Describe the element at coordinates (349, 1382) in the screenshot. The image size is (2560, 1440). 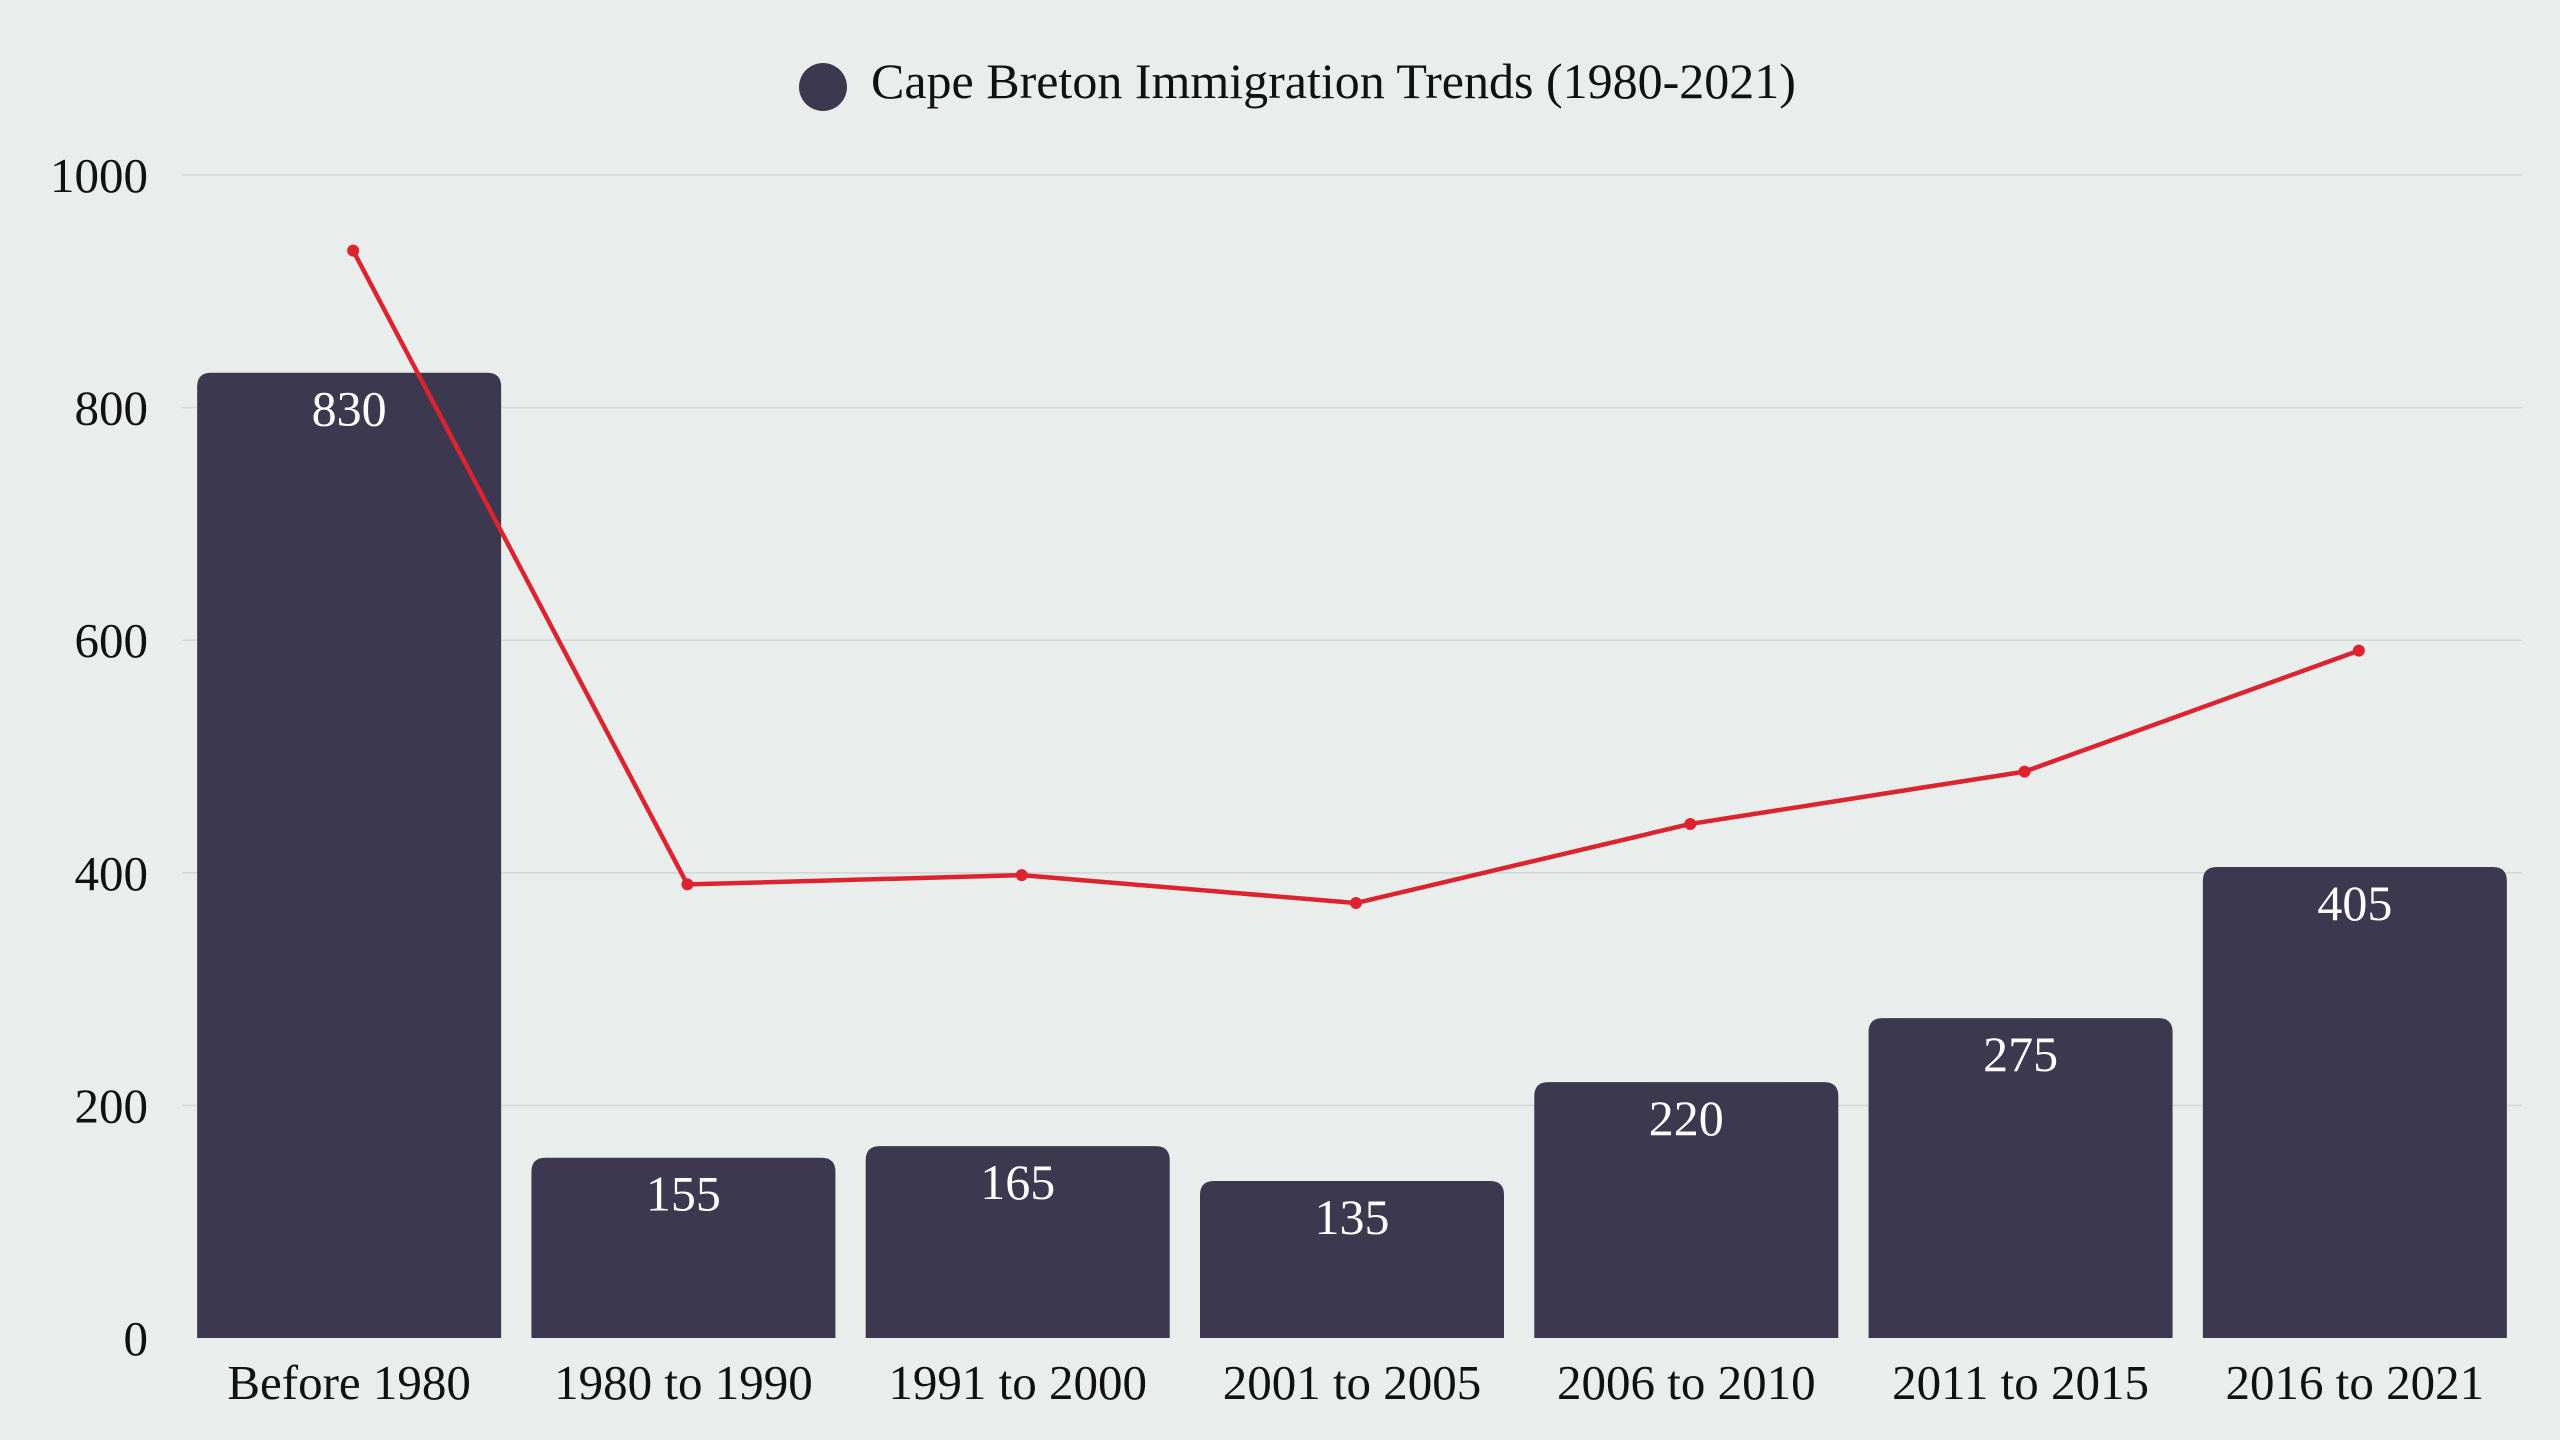
I see `x-tick-label: Before 1980` at that location.